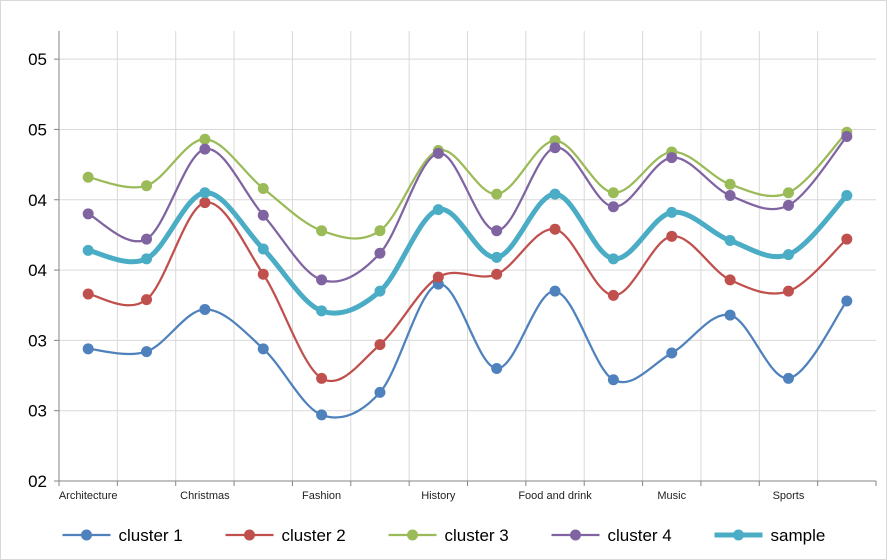  I want to click on legend-item-cluster-1: cluster 1, so click(122, 535).